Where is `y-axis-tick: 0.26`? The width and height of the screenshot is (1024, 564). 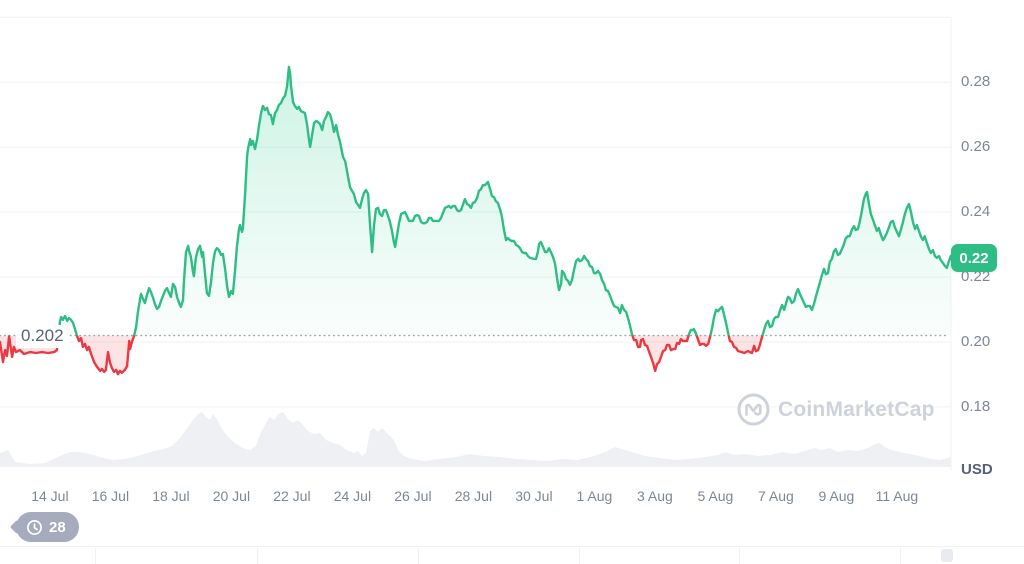 y-axis-tick: 0.26 is located at coordinates (976, 147).